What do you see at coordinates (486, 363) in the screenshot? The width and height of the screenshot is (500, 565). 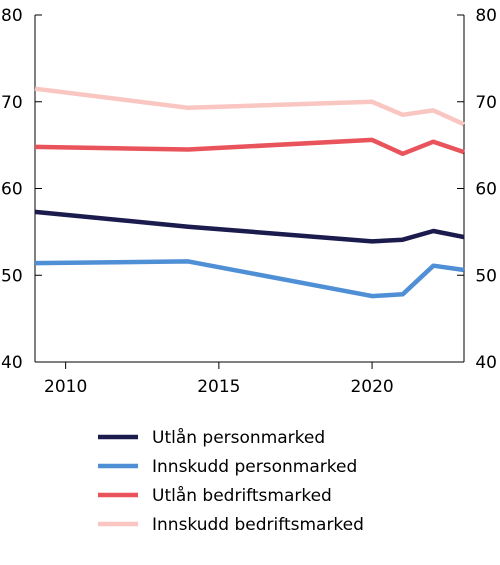 I see `y-tick-label-right: 40` at bounding box center [486, 363].